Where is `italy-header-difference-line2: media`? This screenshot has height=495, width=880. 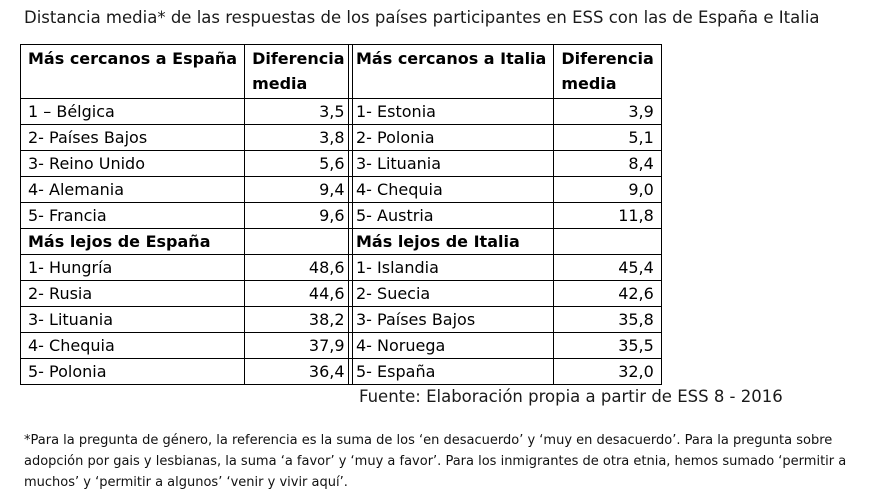 italy-header-difference-line2: media is located at coordinates (589, 83).